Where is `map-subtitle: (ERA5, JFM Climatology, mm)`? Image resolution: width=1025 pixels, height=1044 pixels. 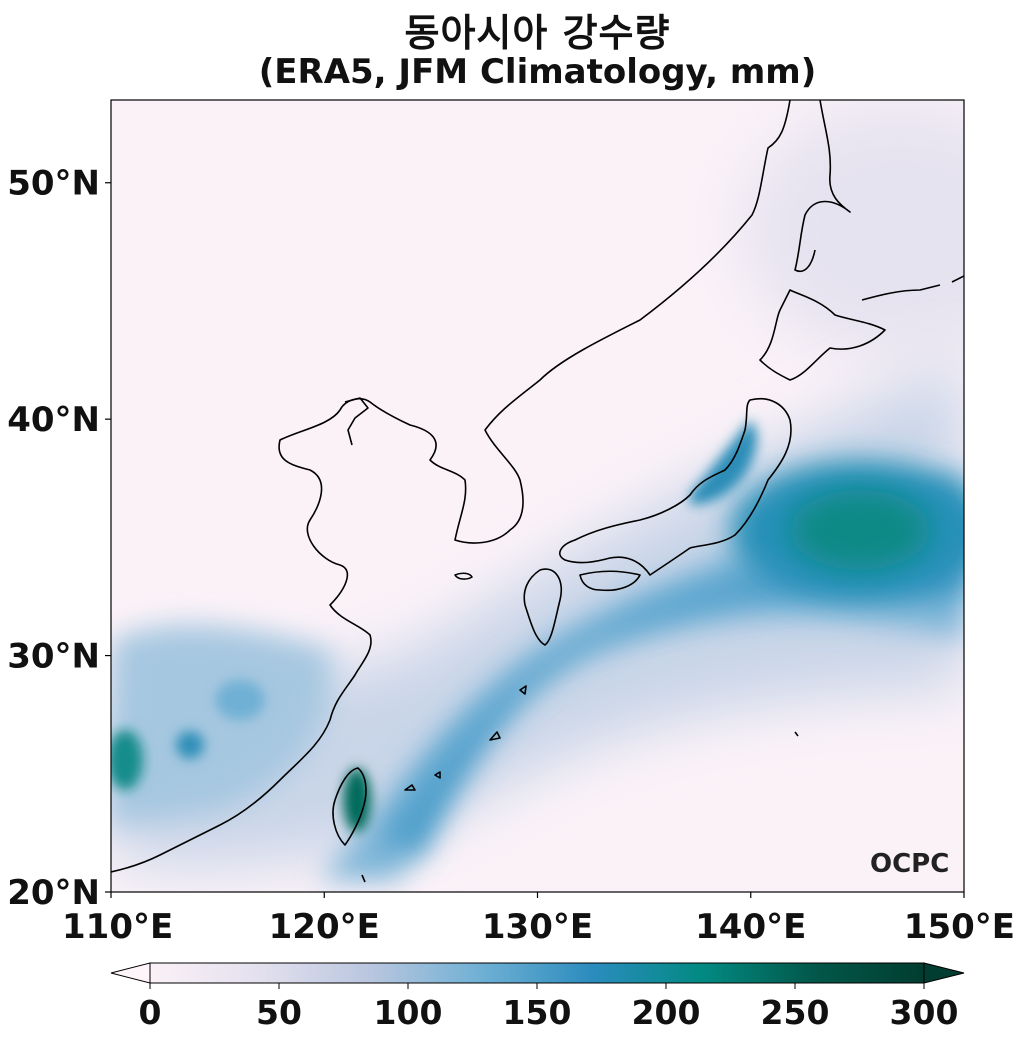
map-subtitle: (ERA5, JFM Climatology, mm) is located at coordinates (537, 72).